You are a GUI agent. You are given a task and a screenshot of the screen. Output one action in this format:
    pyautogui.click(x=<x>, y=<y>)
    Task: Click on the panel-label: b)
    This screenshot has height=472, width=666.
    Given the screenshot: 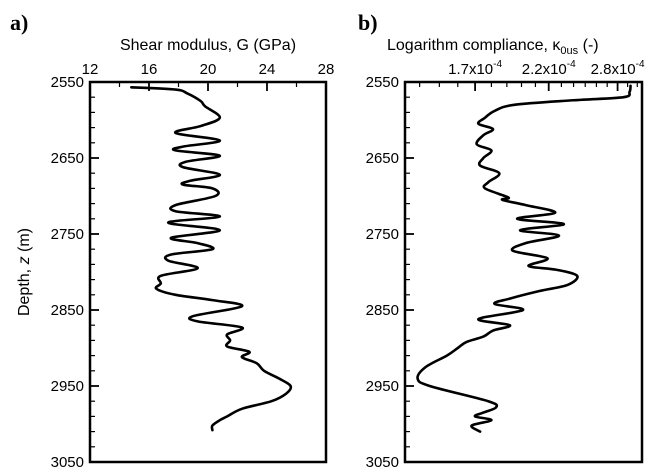 What is the action you would take?
    pyautogui.click(x=368, y=22)
    